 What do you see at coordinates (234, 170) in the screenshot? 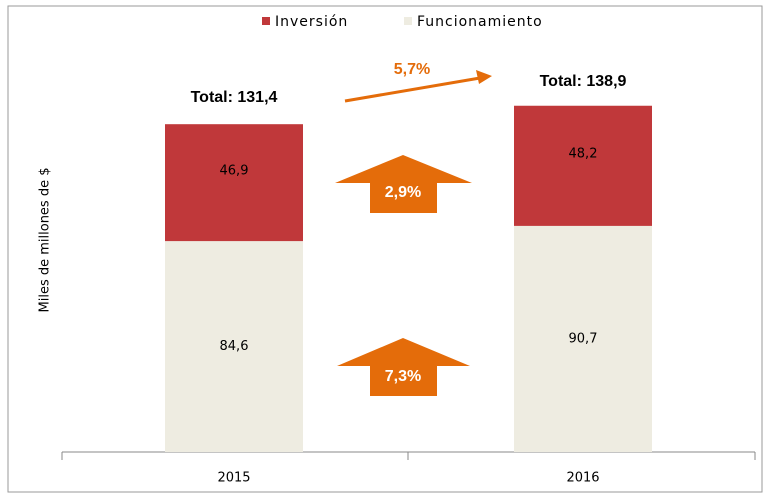
I see `data-label: 46,9` at bounding box center [234, 170].